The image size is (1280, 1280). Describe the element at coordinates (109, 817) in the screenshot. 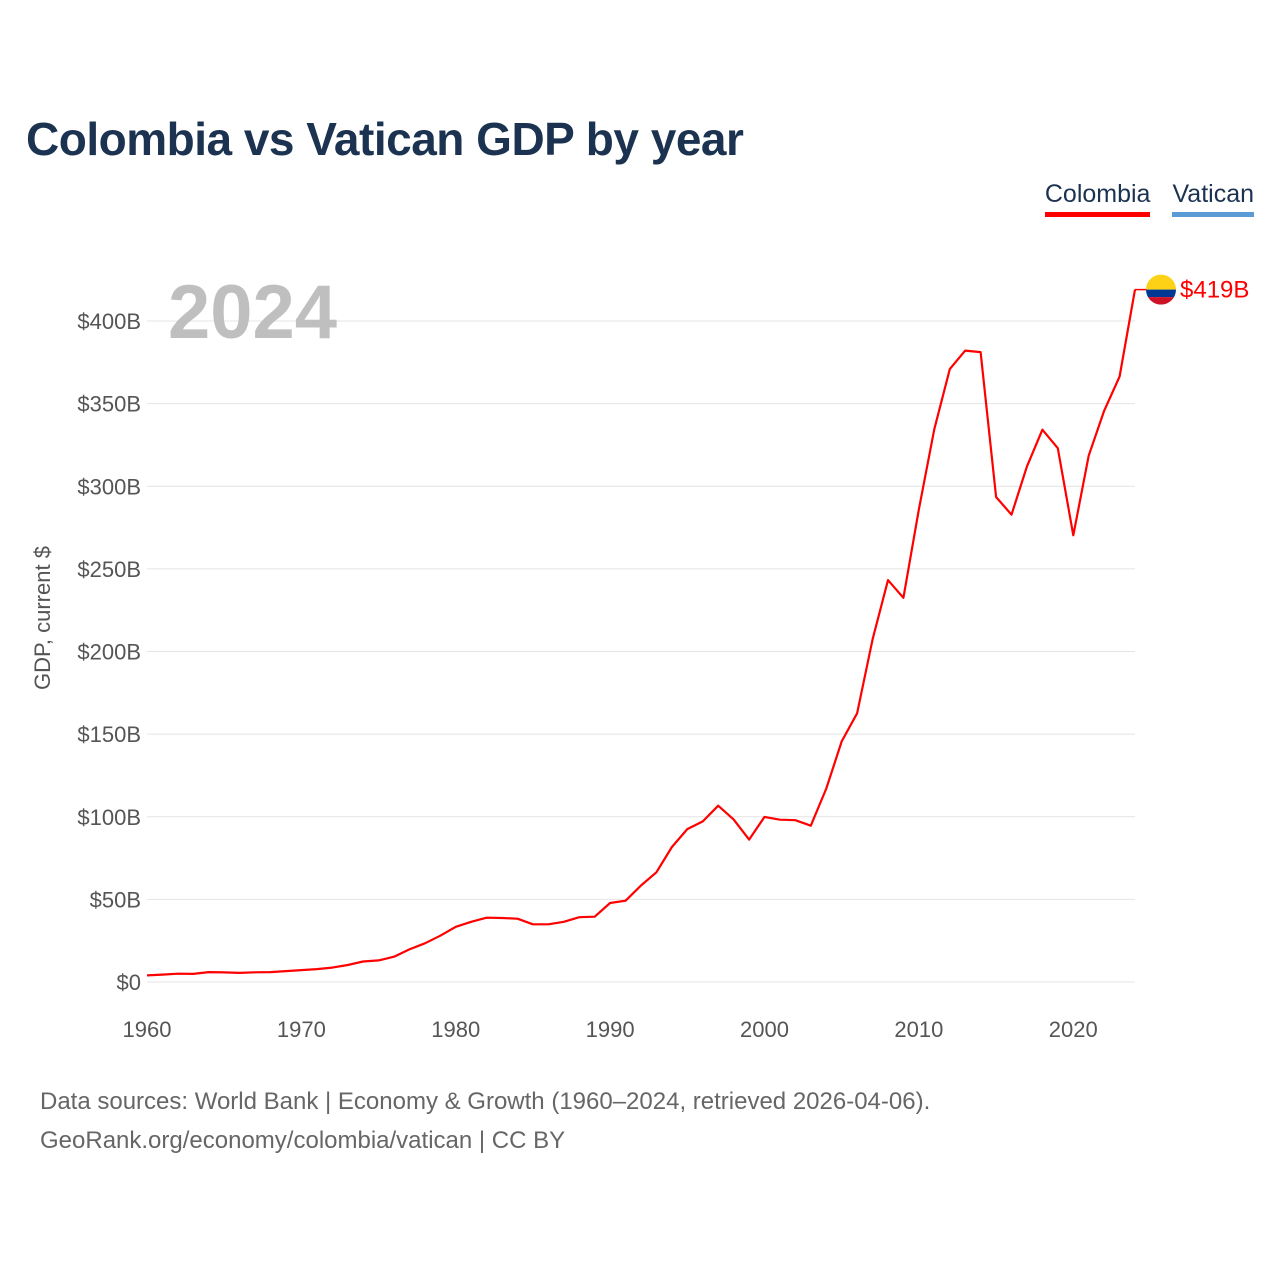

I see `y-tick-label: $100B` at that location.